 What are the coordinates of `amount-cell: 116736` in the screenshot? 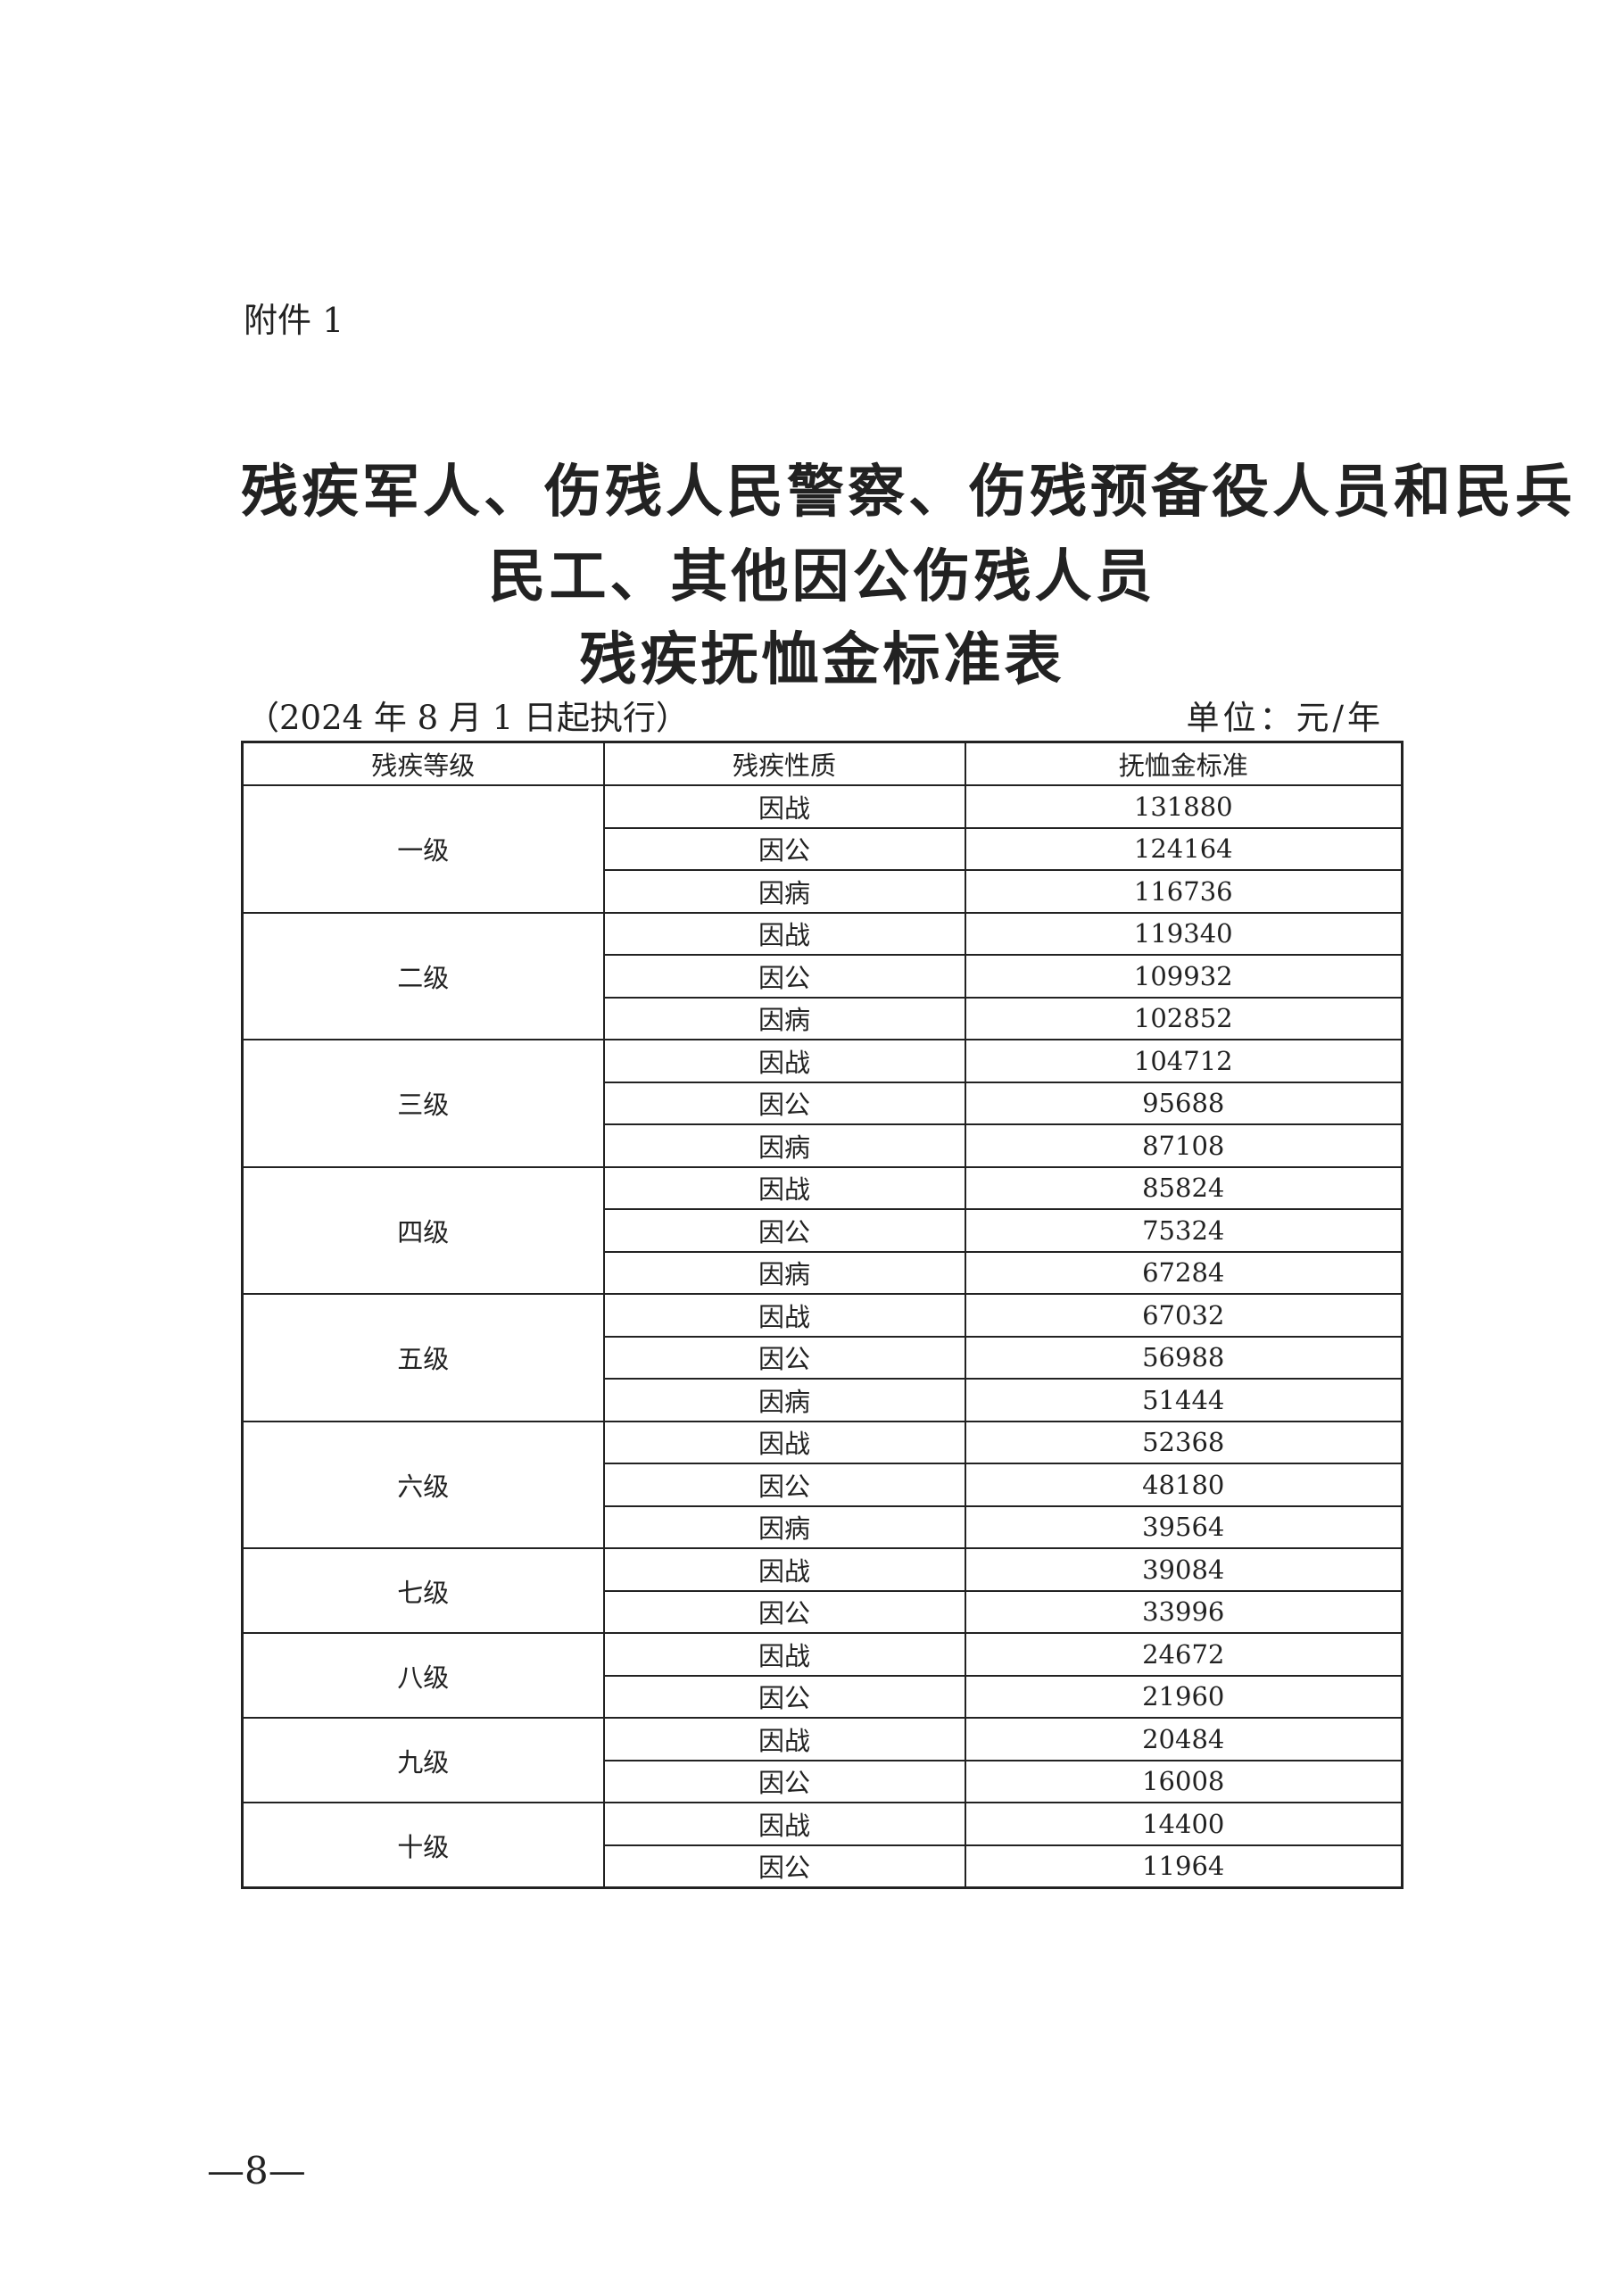 It's located at (1184, 891).